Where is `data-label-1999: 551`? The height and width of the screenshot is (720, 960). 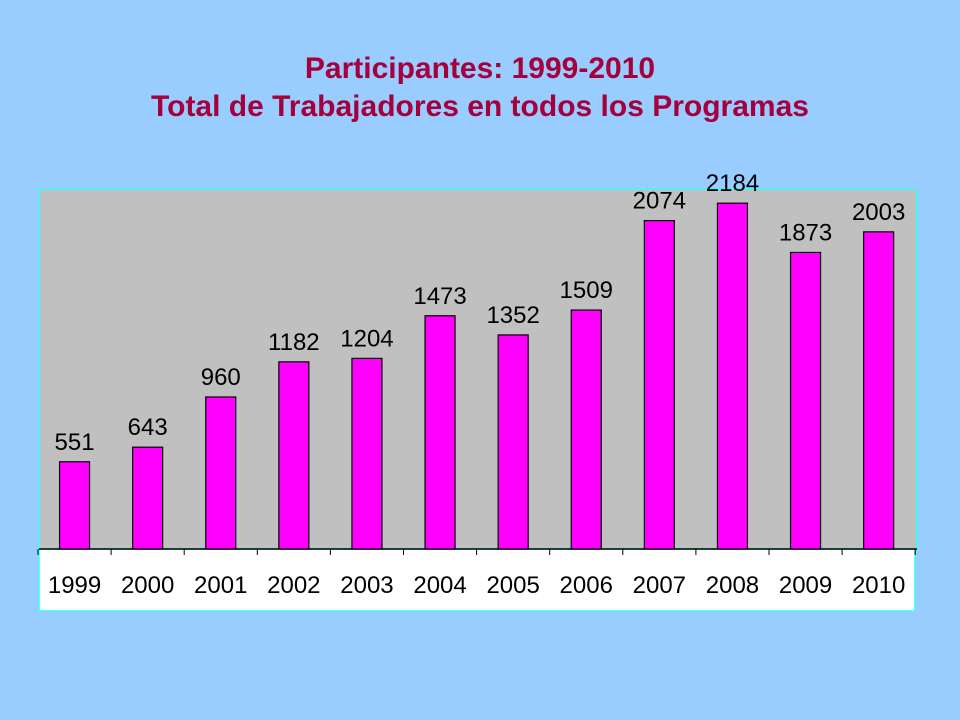 data-label-1999: 551 is located at coordinates (75, 442).